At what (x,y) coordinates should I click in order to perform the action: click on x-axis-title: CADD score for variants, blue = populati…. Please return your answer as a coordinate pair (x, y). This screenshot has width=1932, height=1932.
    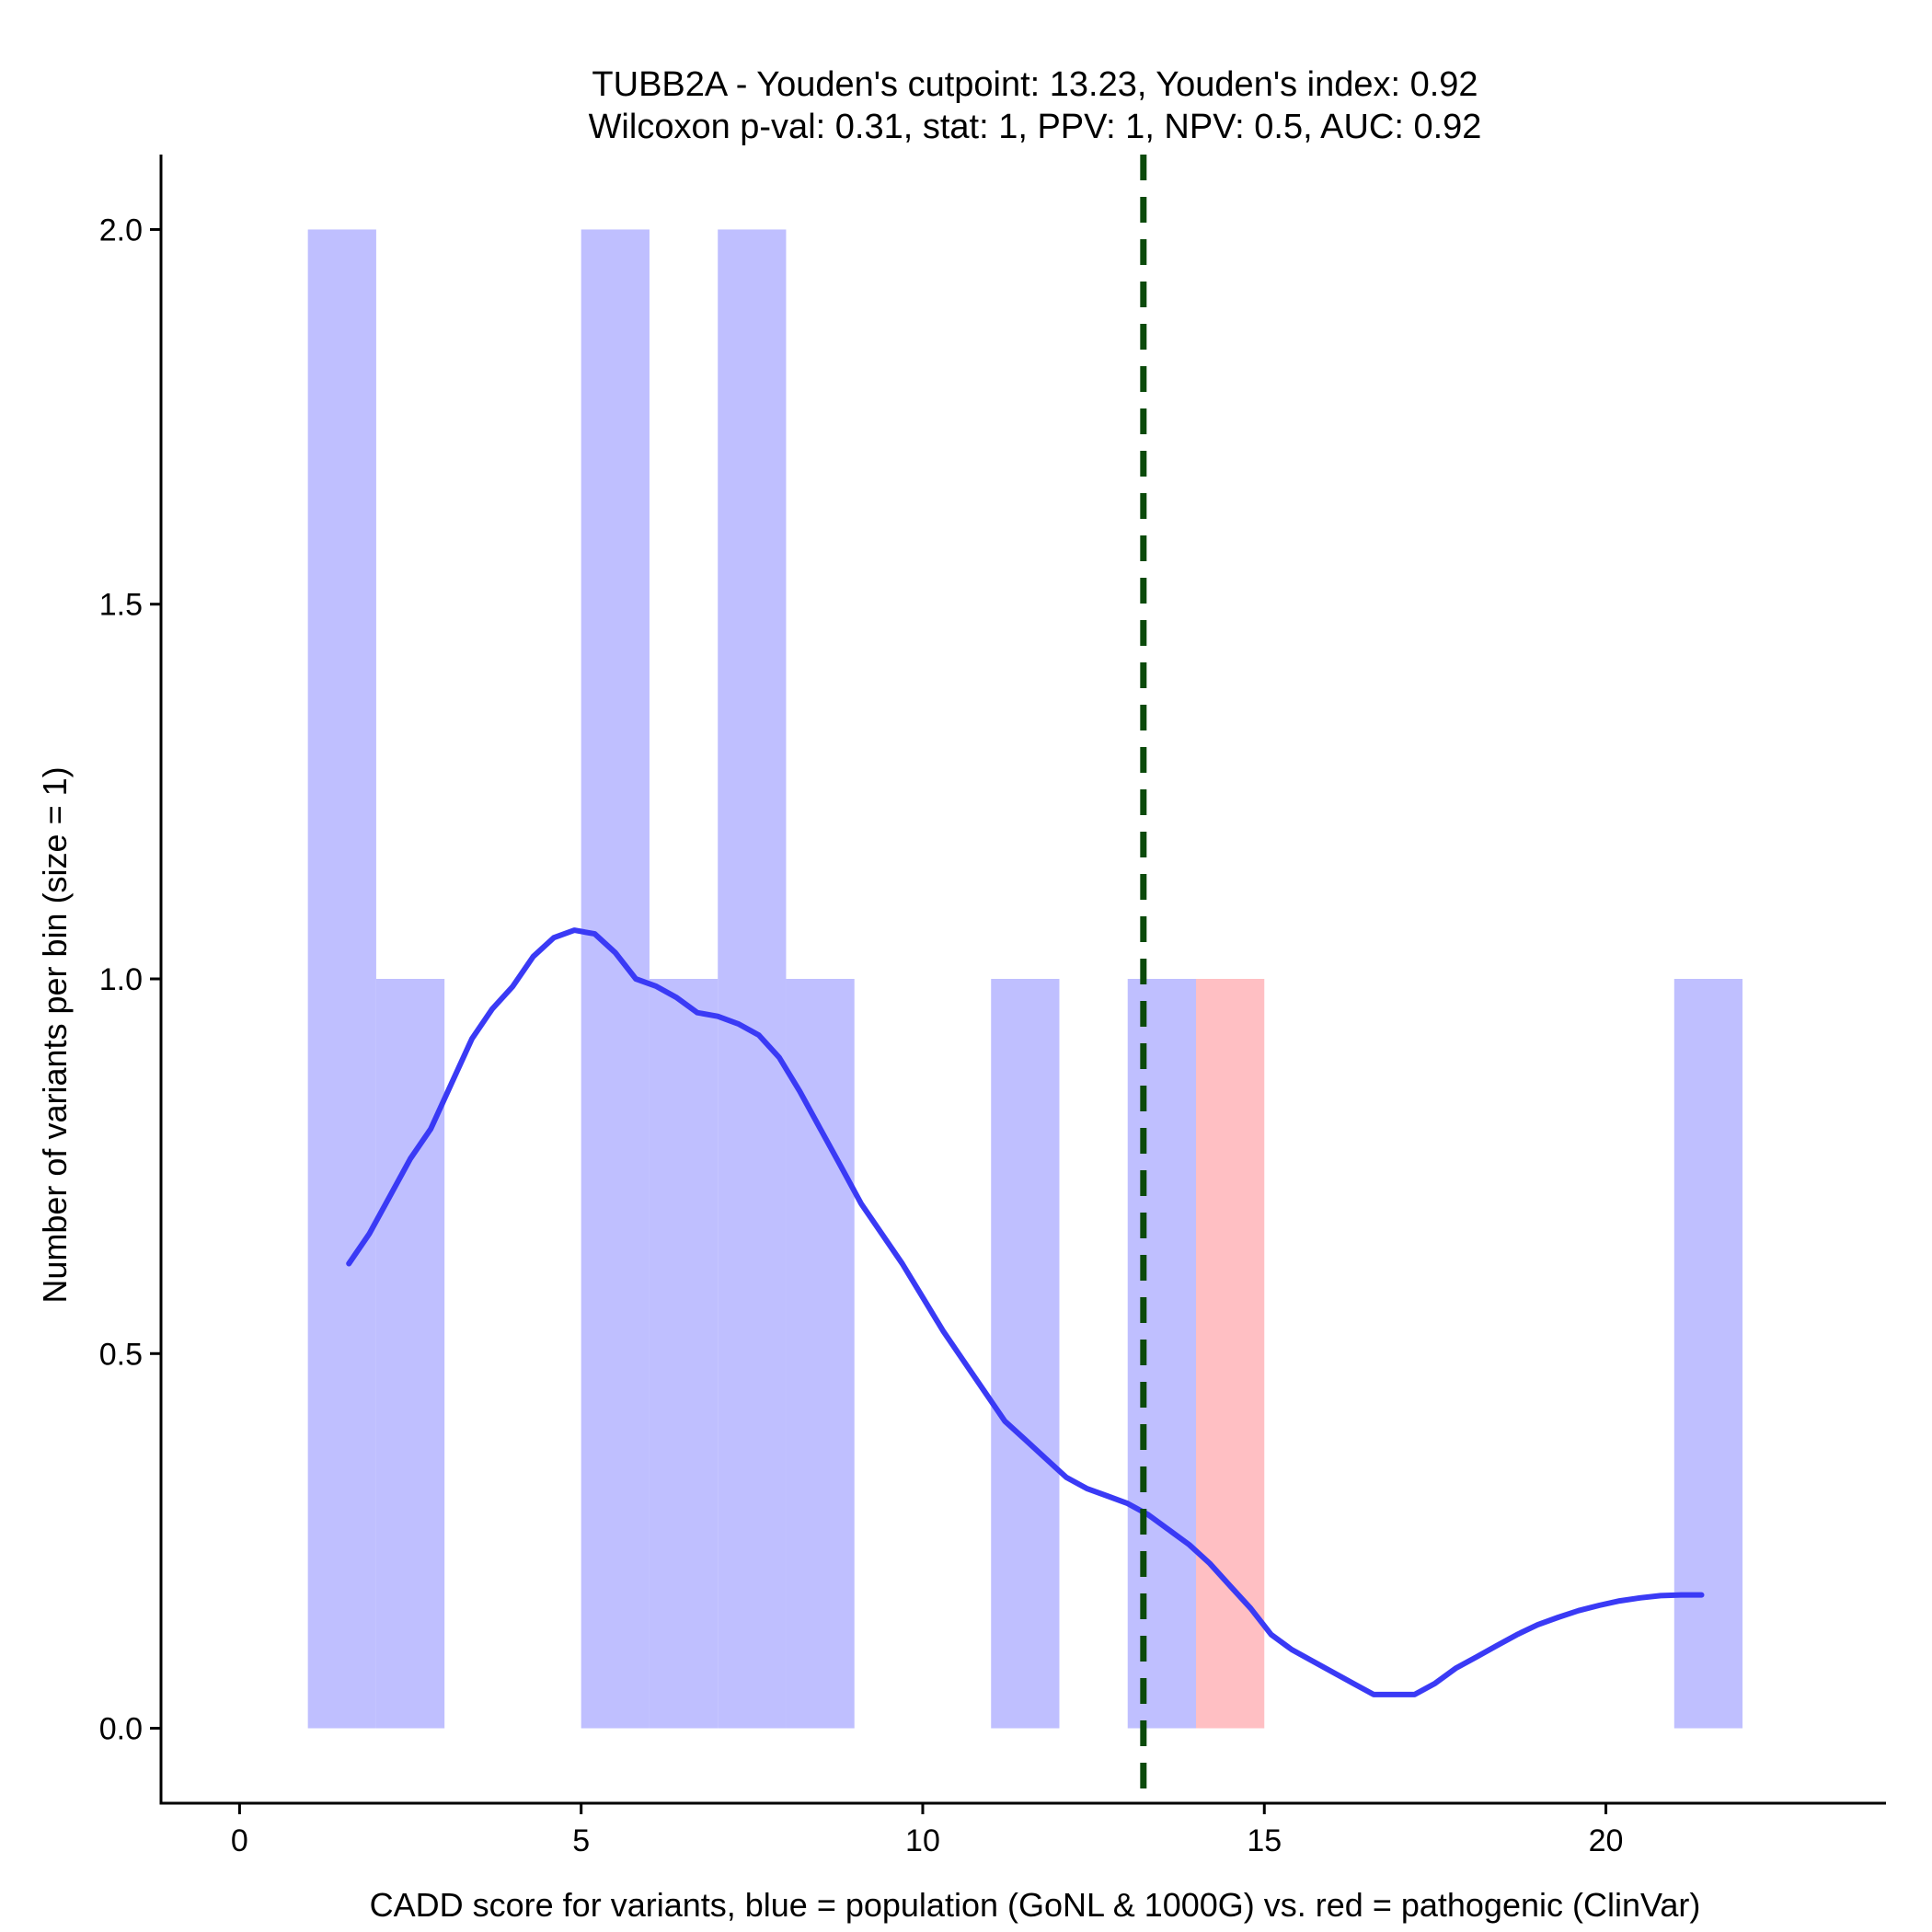
    Looking at the image, I should click on (1035, 1905).